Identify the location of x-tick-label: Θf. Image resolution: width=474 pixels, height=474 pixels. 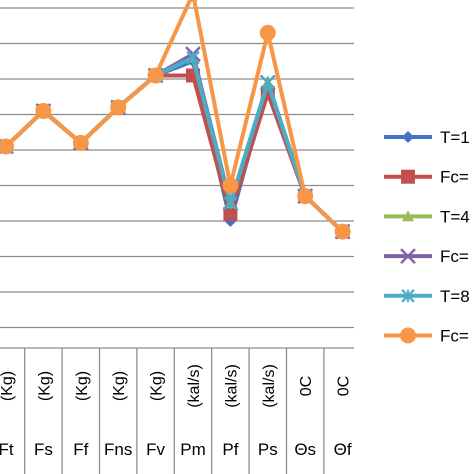
(343, 449).